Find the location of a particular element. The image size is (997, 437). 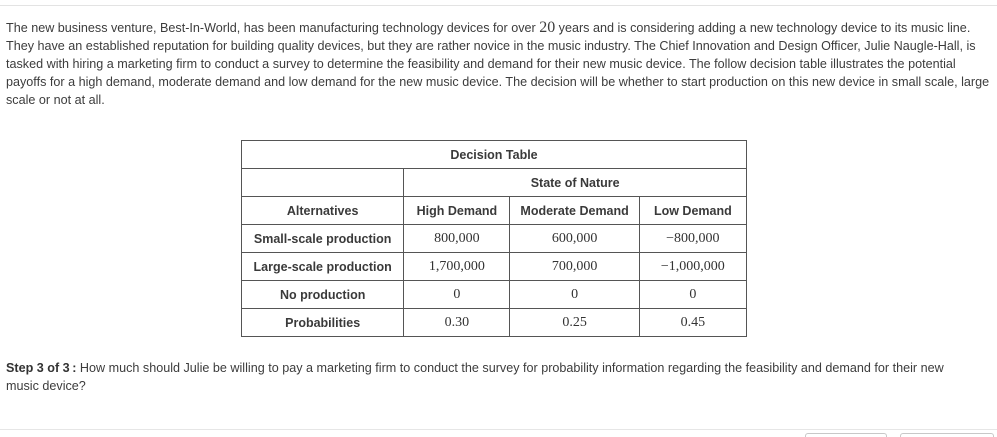

table-row: Probabilities 0.30 0.25 0.45 is located at coordinates (494, 322).